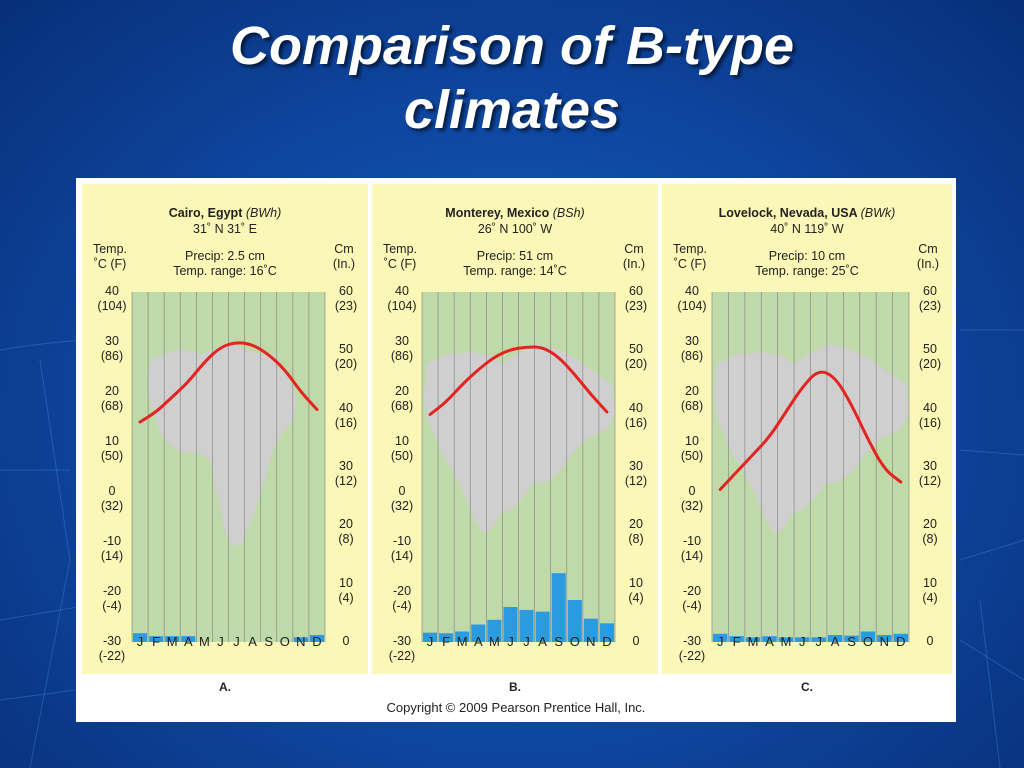  Describe the element at coordinates (568, 213) in the screenshot. I see `climate-code: (BSh)` at that location.